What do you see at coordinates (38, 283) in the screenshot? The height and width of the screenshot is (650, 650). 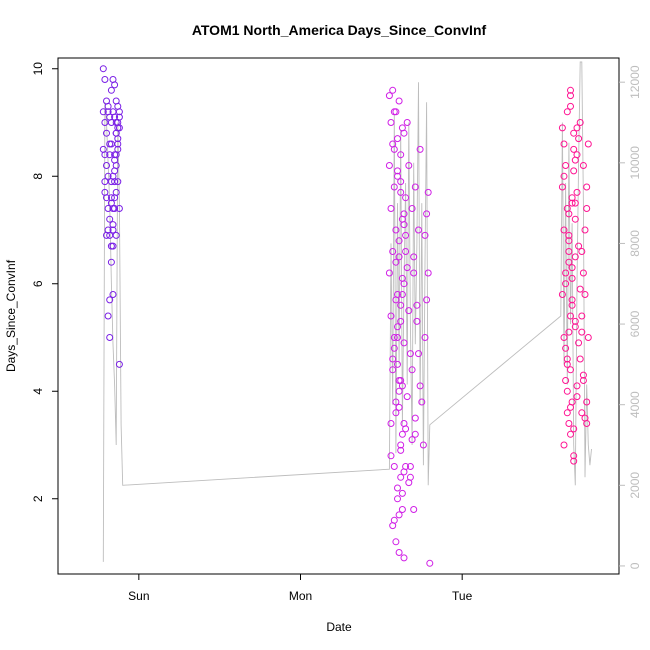 I see `y-tick-label: 6` at bounding box center [38, 283].